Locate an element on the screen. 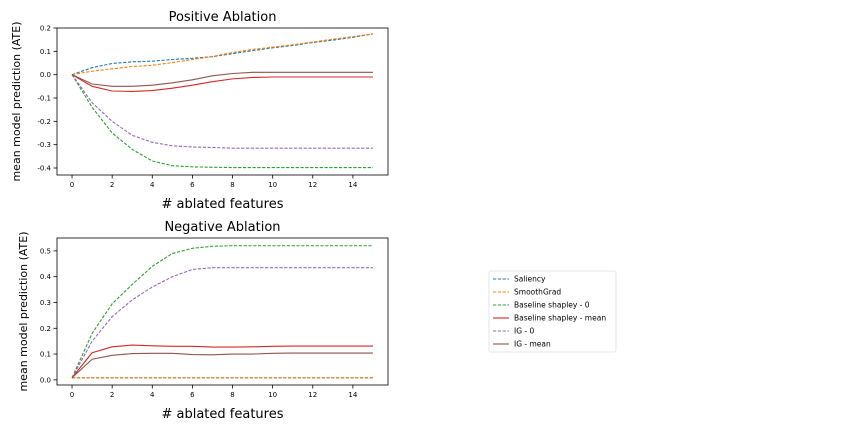 This screenshot has width=864, height=432. chart-title: Negative Ablation is located at coordinates (222, 227).